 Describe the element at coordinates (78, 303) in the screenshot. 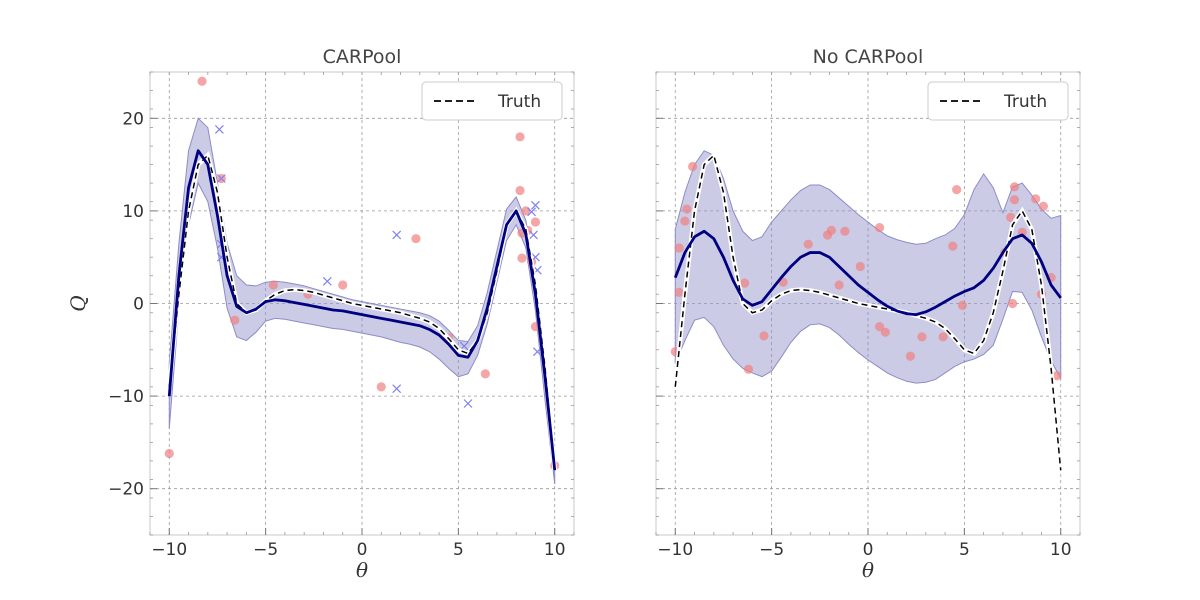

I see `y-axis-label: Q` at that location.